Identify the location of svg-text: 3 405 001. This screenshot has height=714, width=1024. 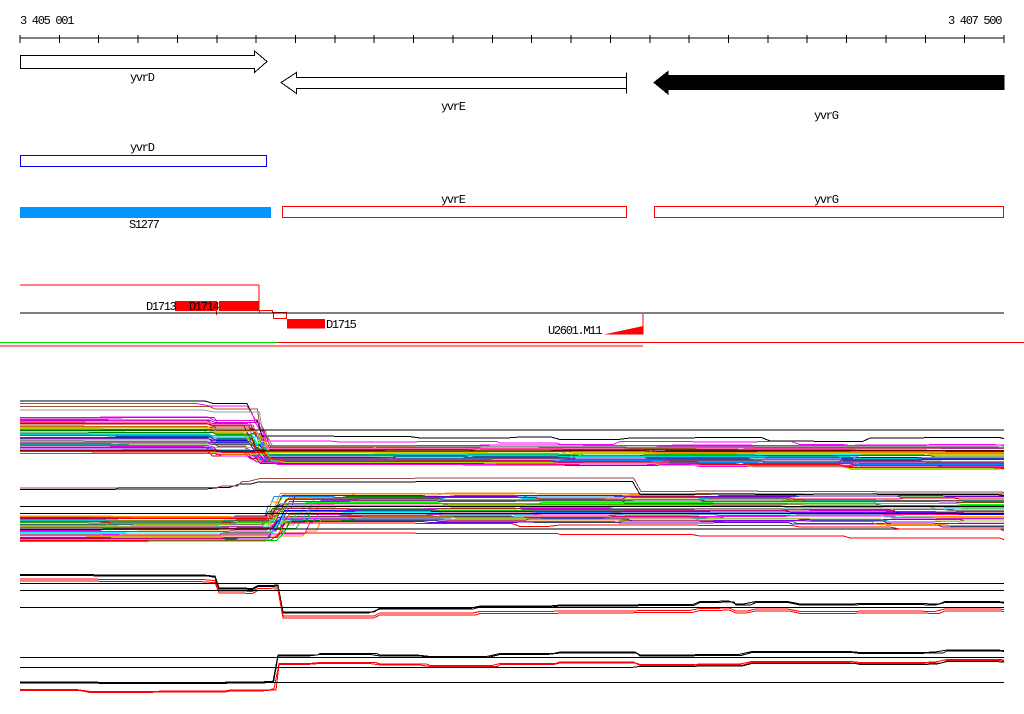
(47, 21).